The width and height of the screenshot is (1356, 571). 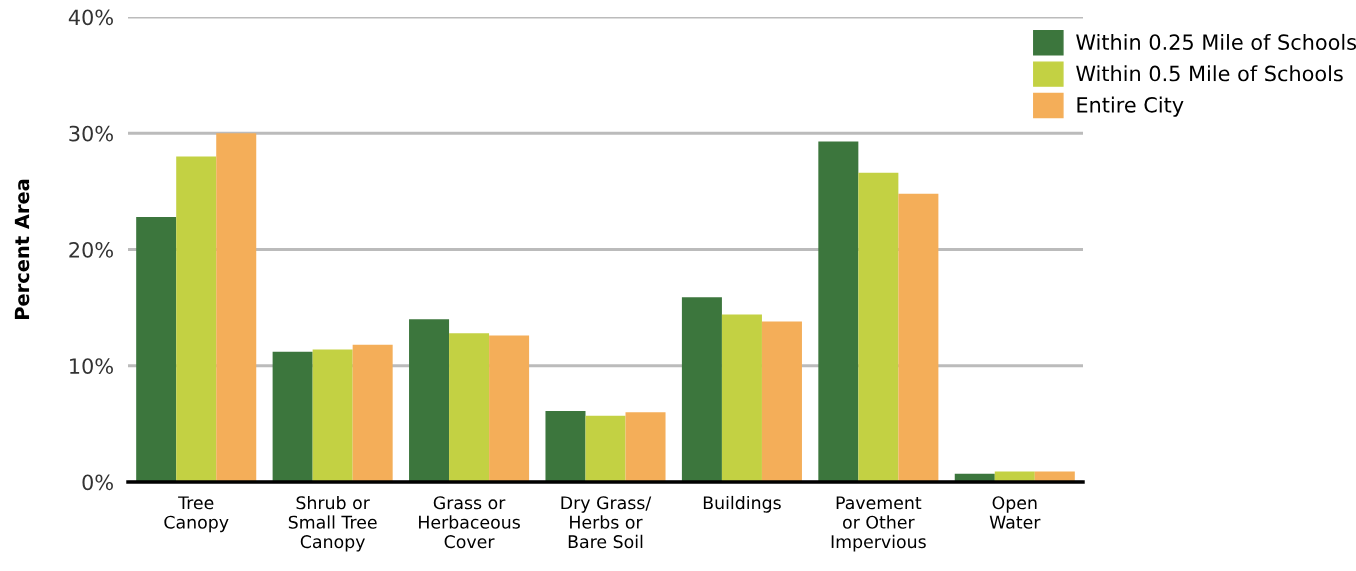 What do you see at coordinates (606, 522) in the screenshot?
I see `x-tick-label: Dry Grass/ Herbs or Bare Soil` at bounding box center [606, 522].